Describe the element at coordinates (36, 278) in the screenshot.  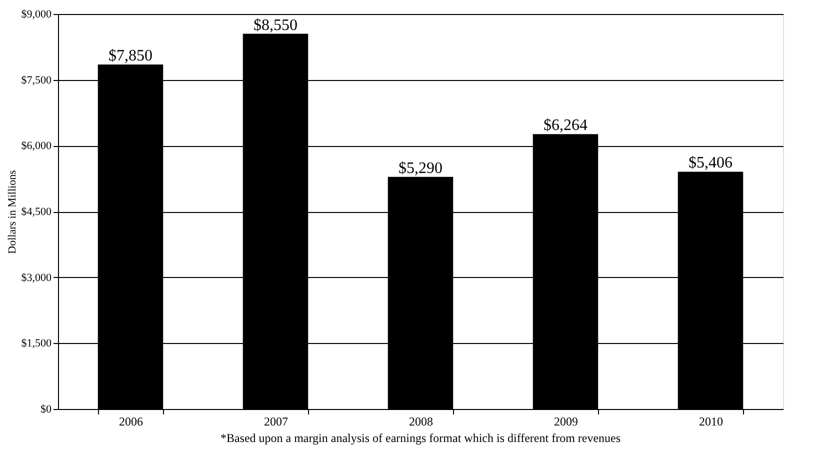
I see `y-tick-label: $3,000` at that location.